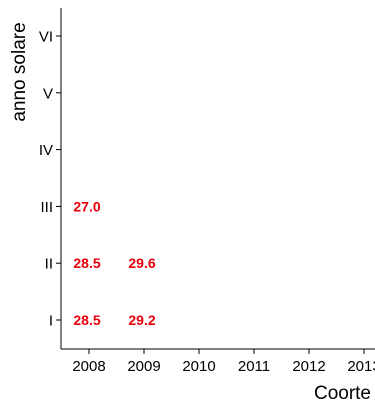  I want to click on x-tick-label: 2011, so click(254, 366).